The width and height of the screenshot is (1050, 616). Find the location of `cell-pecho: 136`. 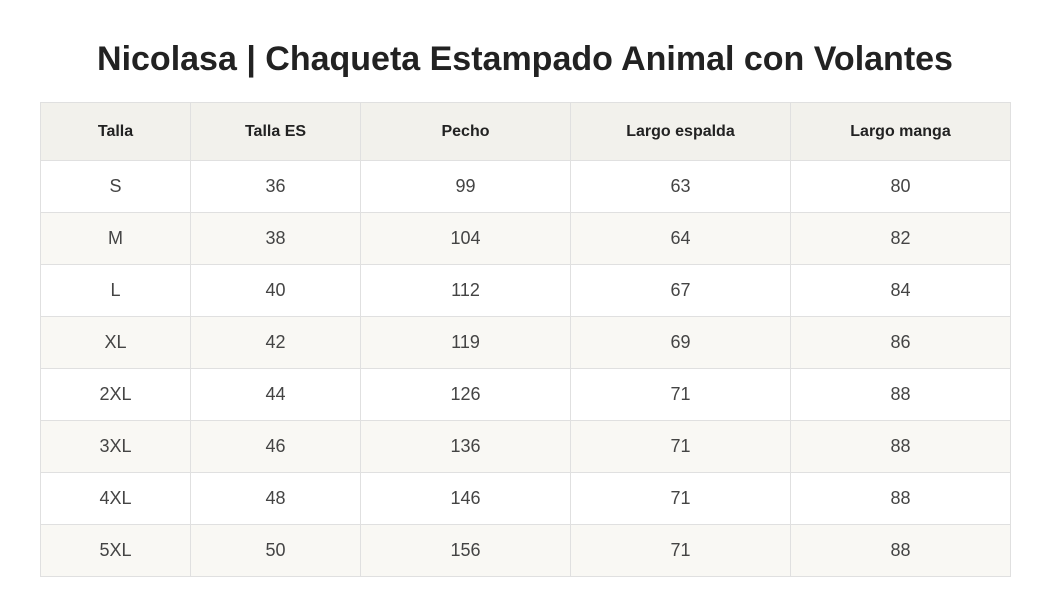

cell-pecho: 136 is located at coordinates (465, 446).